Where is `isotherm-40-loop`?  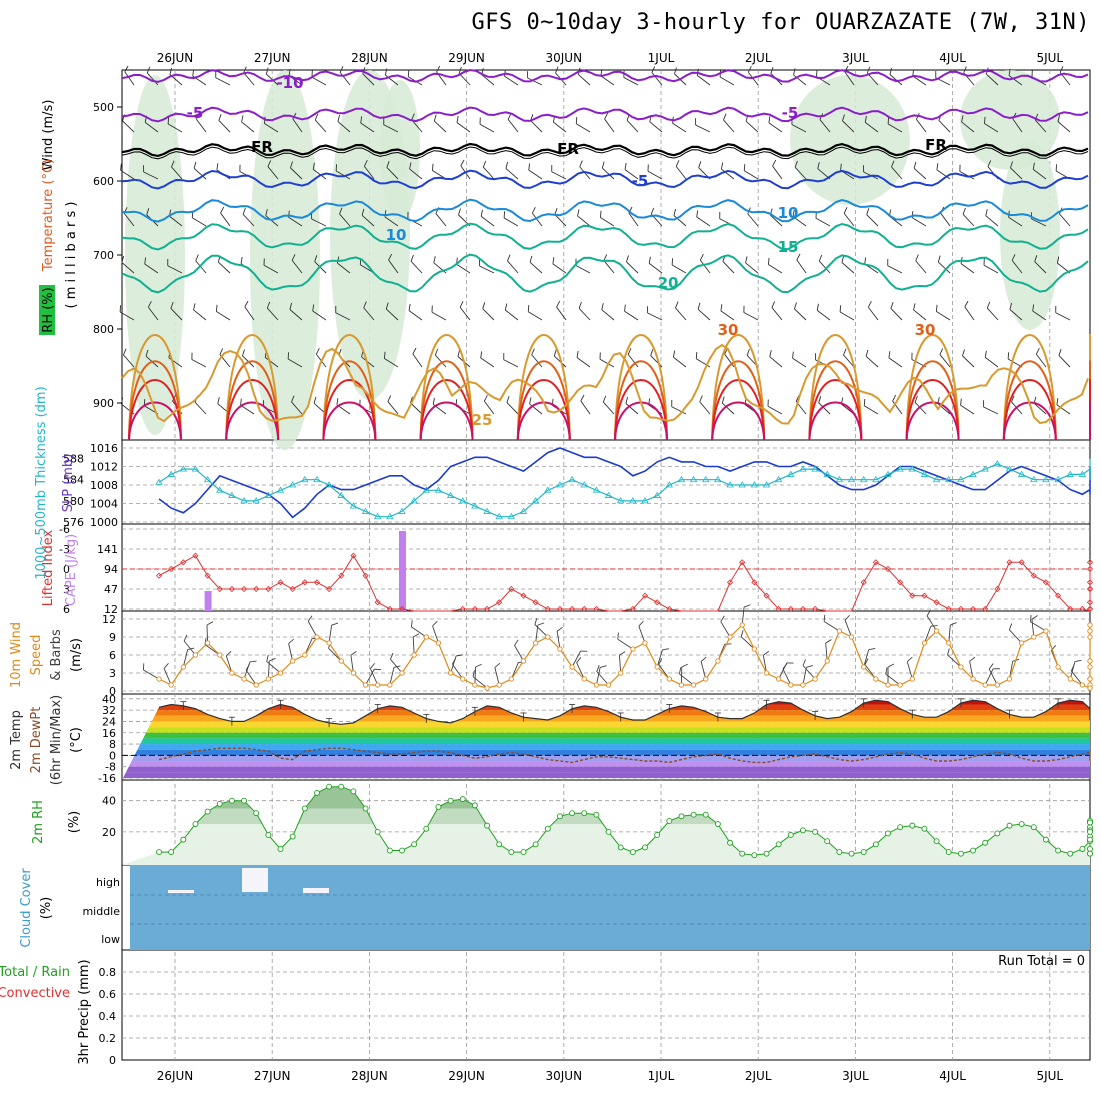
isotherm-40-loop is located at coordinates (446, 410).